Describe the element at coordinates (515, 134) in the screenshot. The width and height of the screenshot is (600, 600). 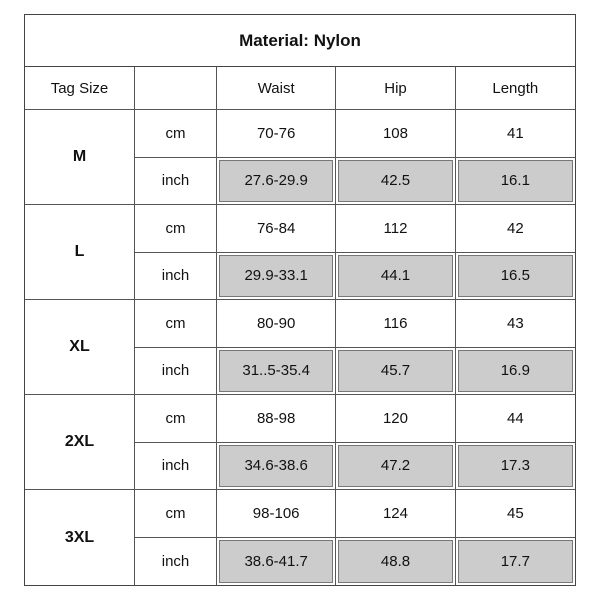
I see `cell-length-cm: 41` at that location.